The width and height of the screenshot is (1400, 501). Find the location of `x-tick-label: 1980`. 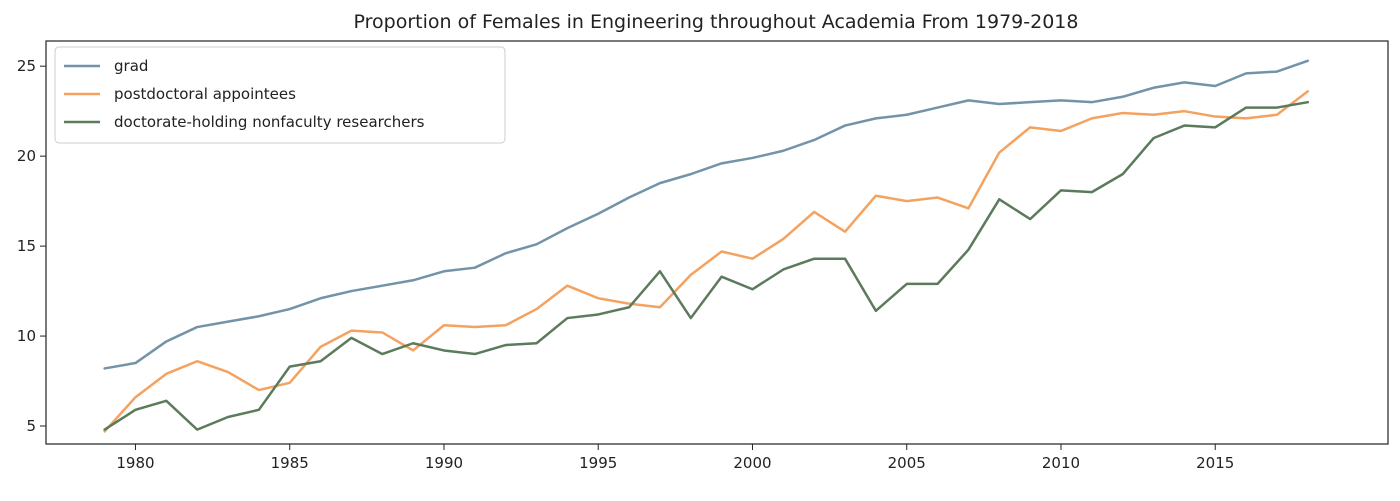

x-tick-label: 1980 is located at coordinates (135, 463).